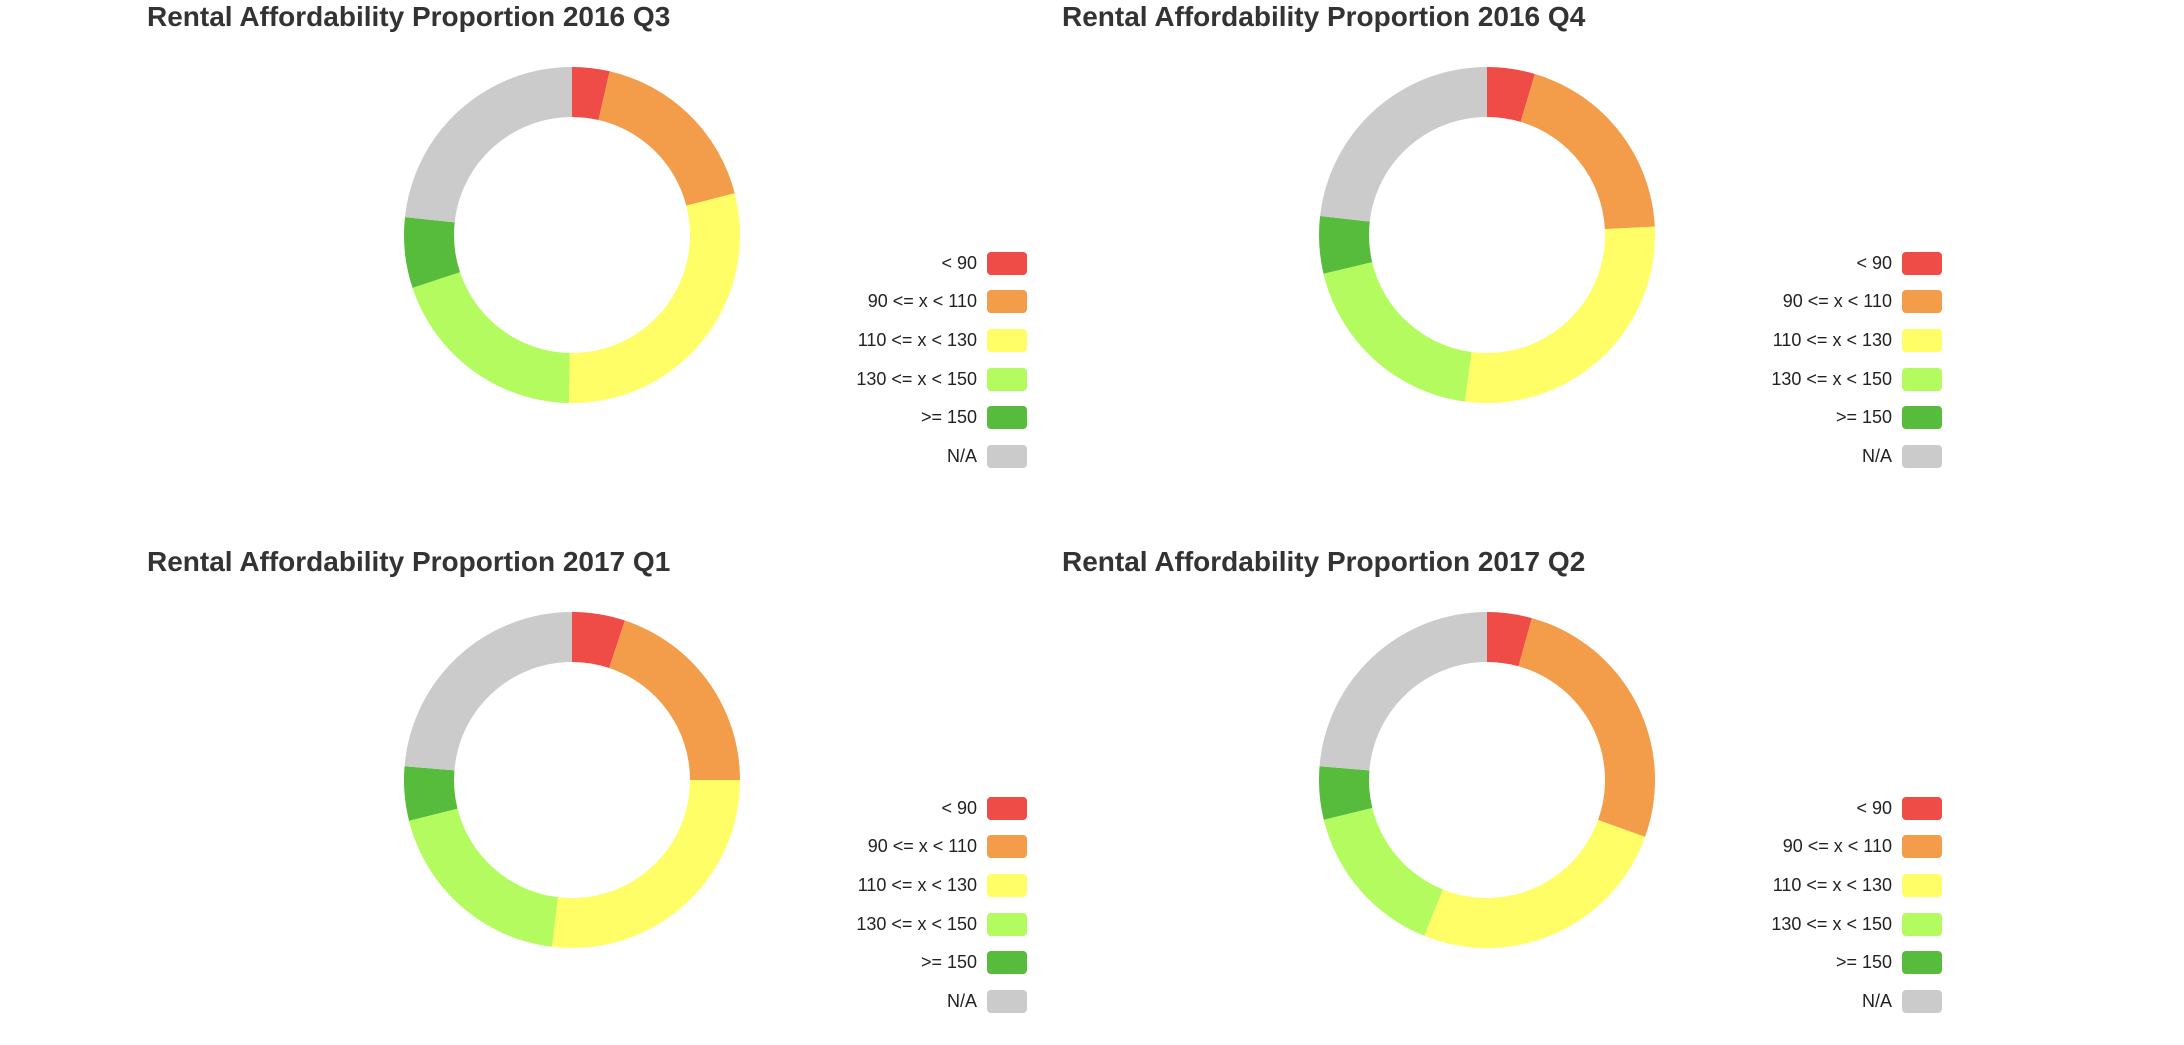 The image size is (2184, 1045). Describe the element at coordinates (1324, 561) in the screenshot. I see `chart-title: Rental Affordability Proportion 2017 Q2` at that location.